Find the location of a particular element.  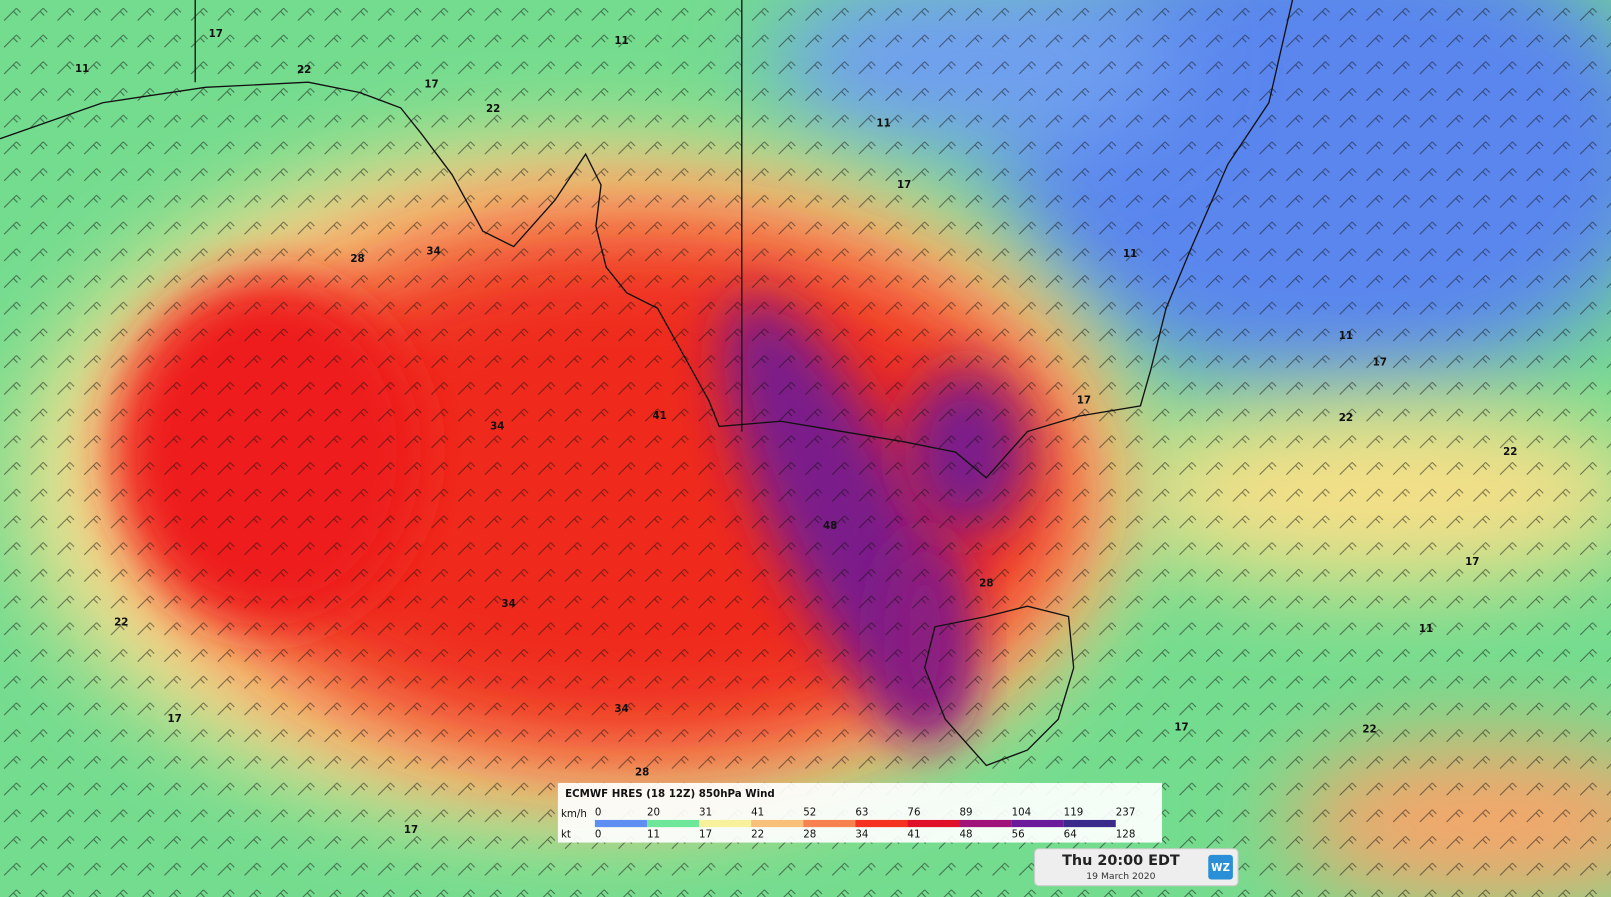

kmh-label: 52 is located at coordinates (809, 813).